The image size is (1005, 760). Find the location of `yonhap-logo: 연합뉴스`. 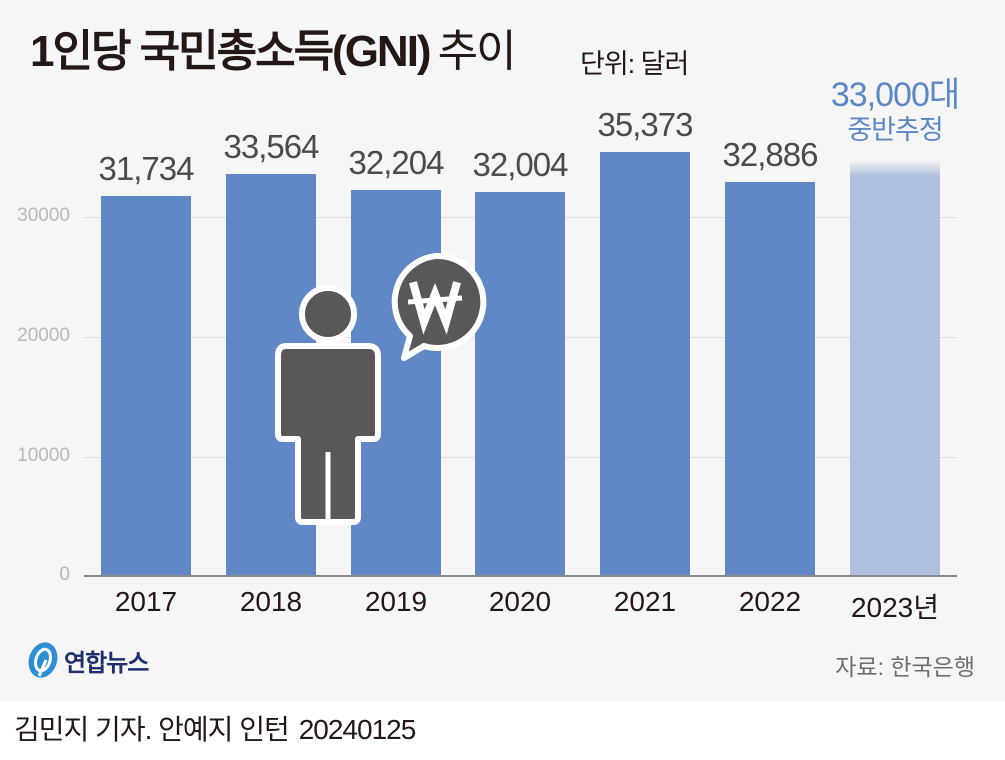

yonhap-logo: 연합뉴스 is located at coordinates (87, 660).